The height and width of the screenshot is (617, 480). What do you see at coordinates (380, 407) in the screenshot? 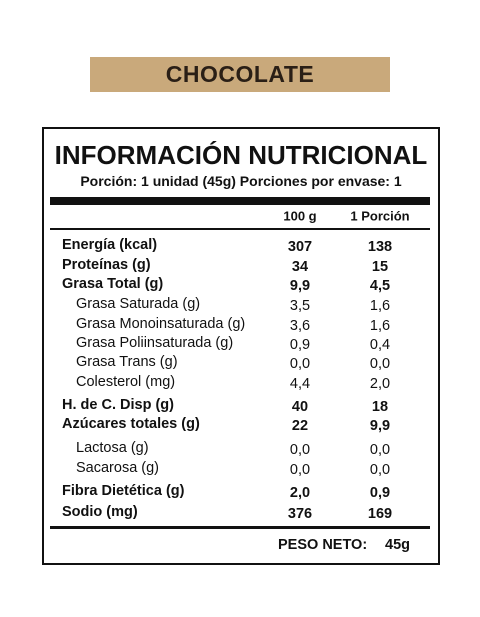
I see `value-portion: 18` at bounding box center [380, 407].